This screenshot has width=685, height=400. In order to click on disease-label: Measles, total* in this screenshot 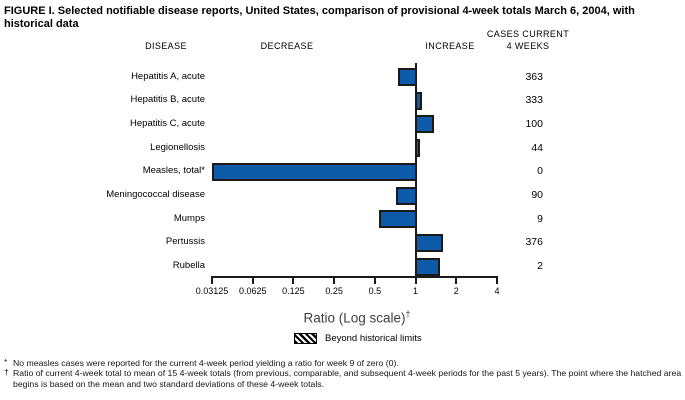, I will do `click(173, 171)`.